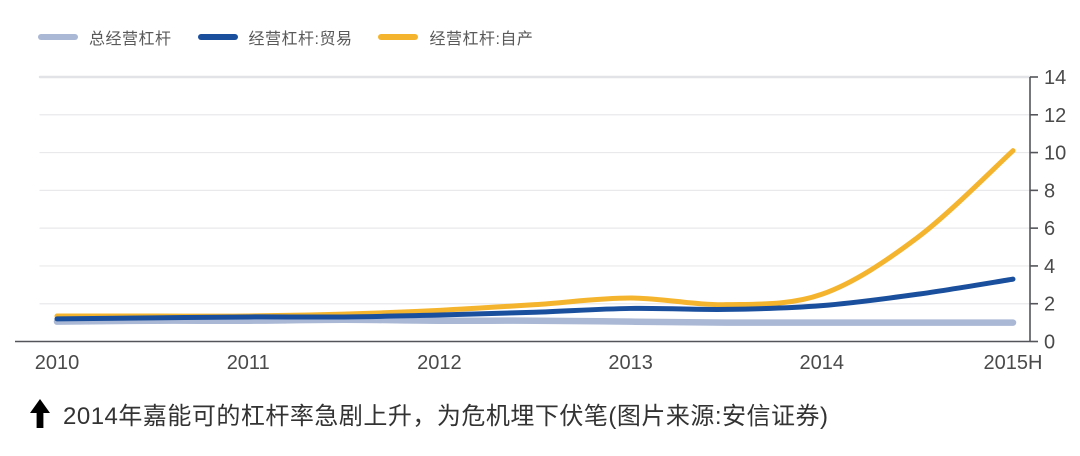 This screenshot has width=1080, height=456. I want to click on series-line-trade, so click(535, 299).